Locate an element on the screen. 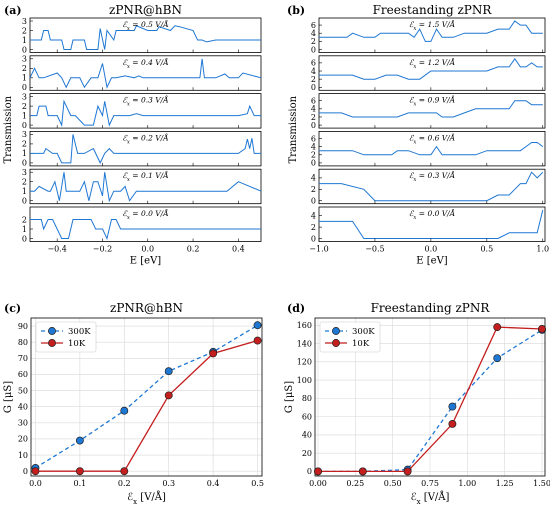 The image size is (550, 516). plot-frame is located at coordinates (146, 397).